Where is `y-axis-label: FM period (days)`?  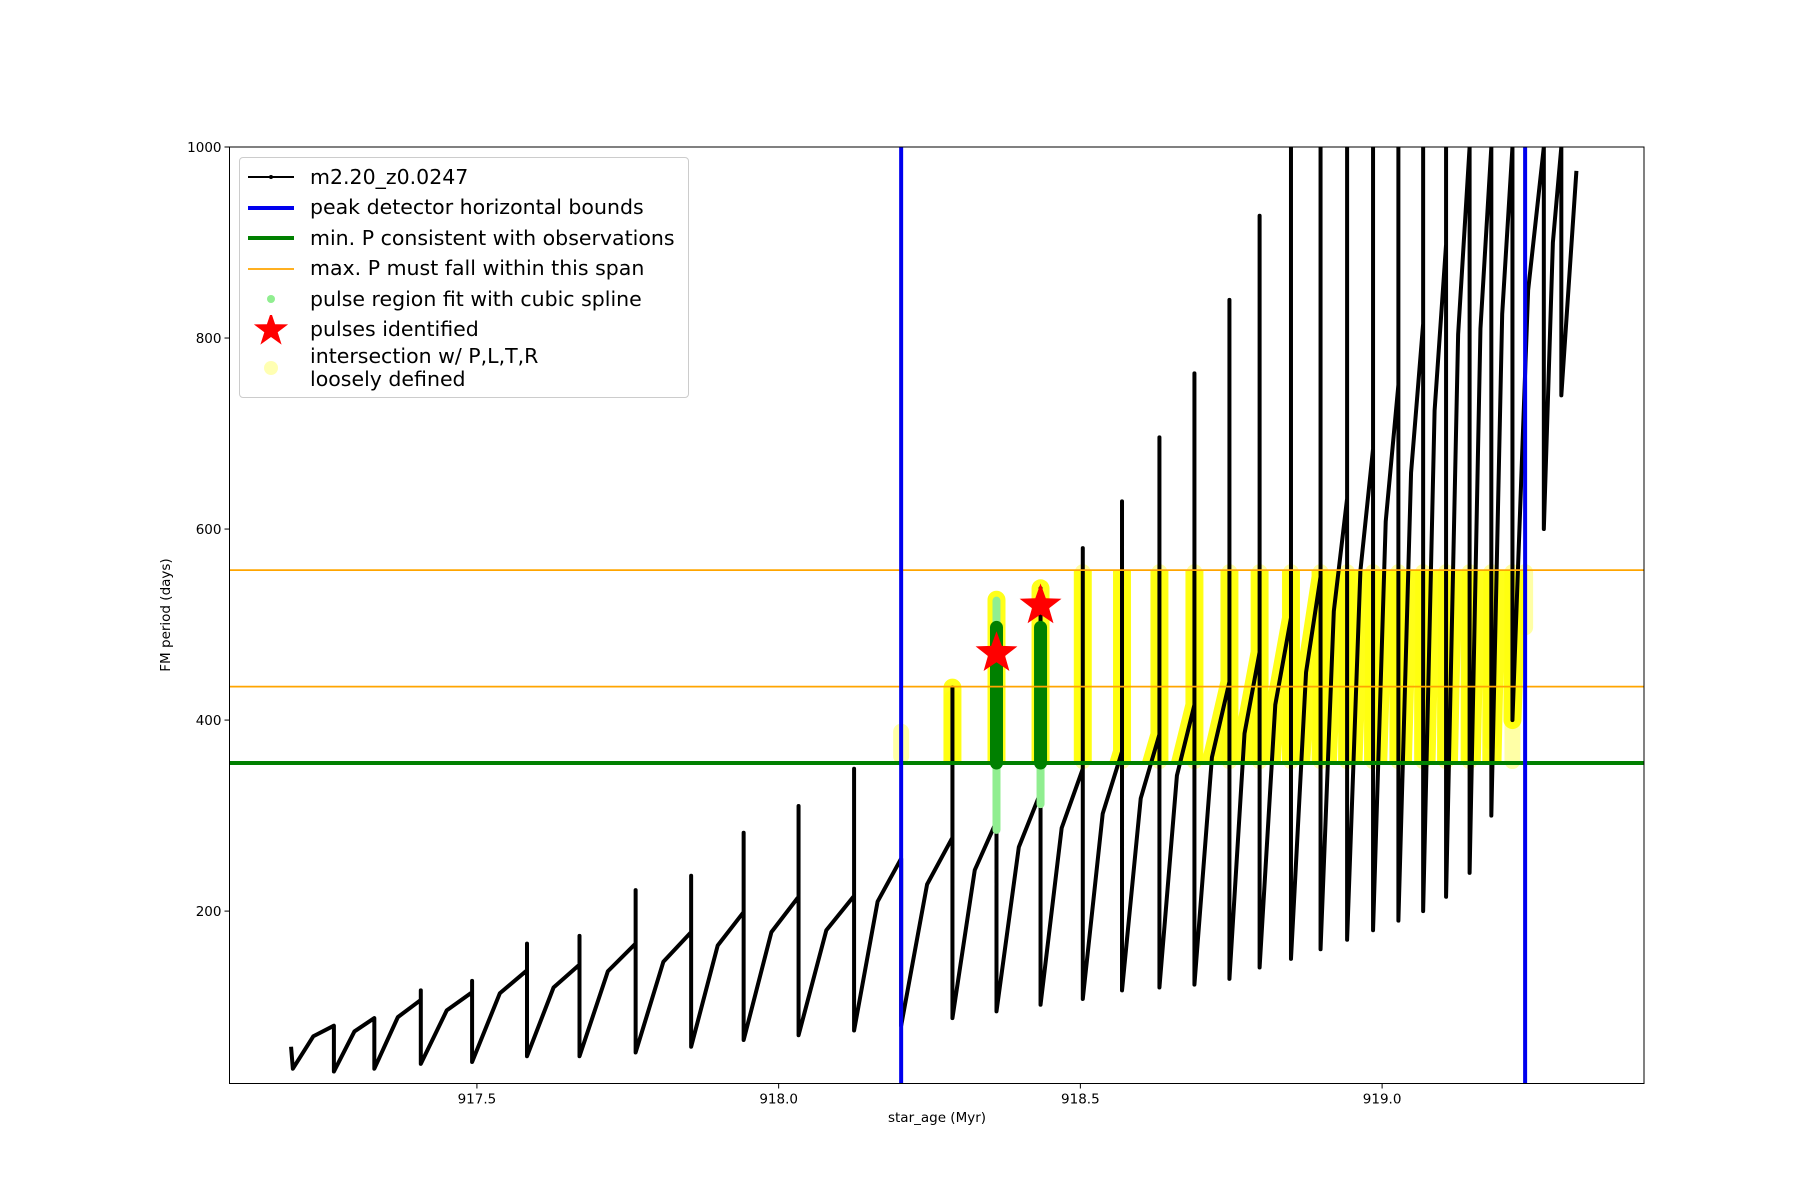 y-axis-label: FM period (days) is located at coordinates (166, 614).